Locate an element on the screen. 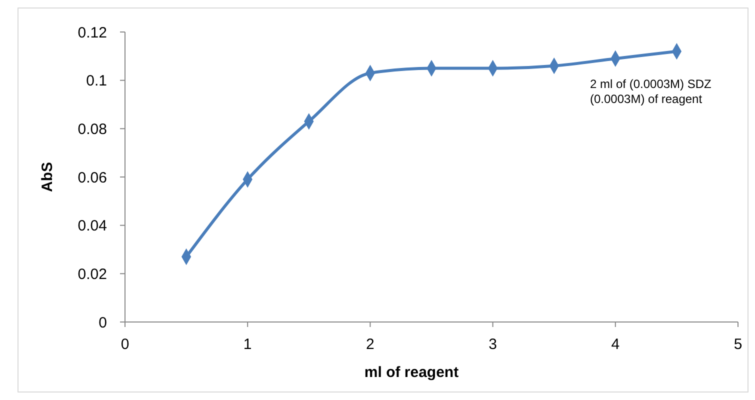 This screenshot has height=400, width=755. x-tick-label: 1 is located at coordinates (247, 344).